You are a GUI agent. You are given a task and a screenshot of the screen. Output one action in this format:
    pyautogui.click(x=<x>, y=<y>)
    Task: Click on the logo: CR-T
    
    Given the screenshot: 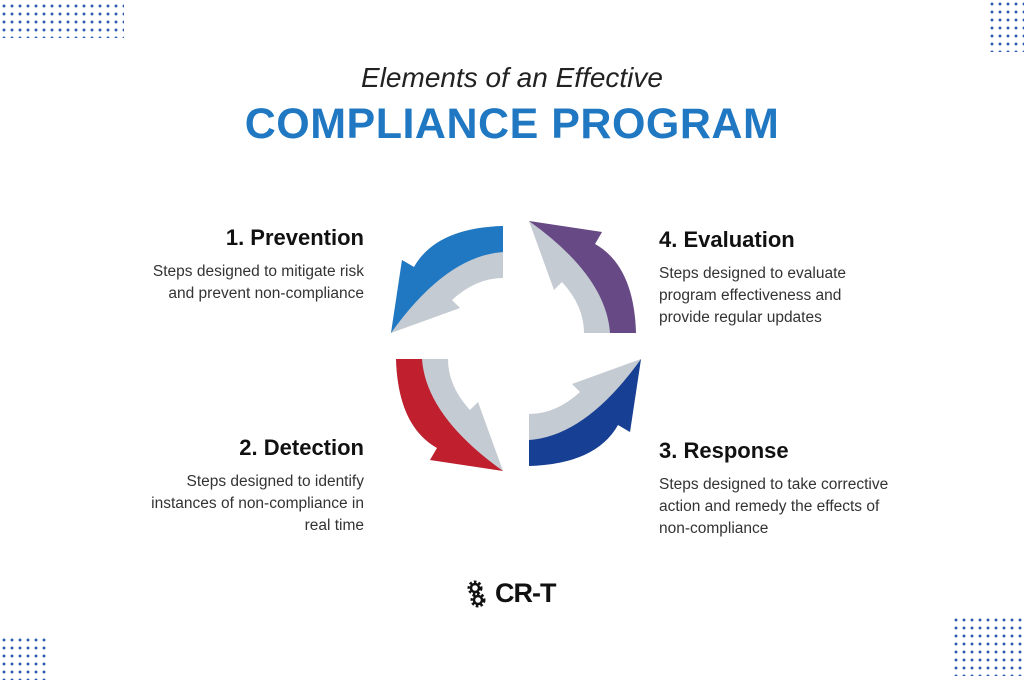 What is the action you would take?
    pyautogui.click(x=511, y=593)
    